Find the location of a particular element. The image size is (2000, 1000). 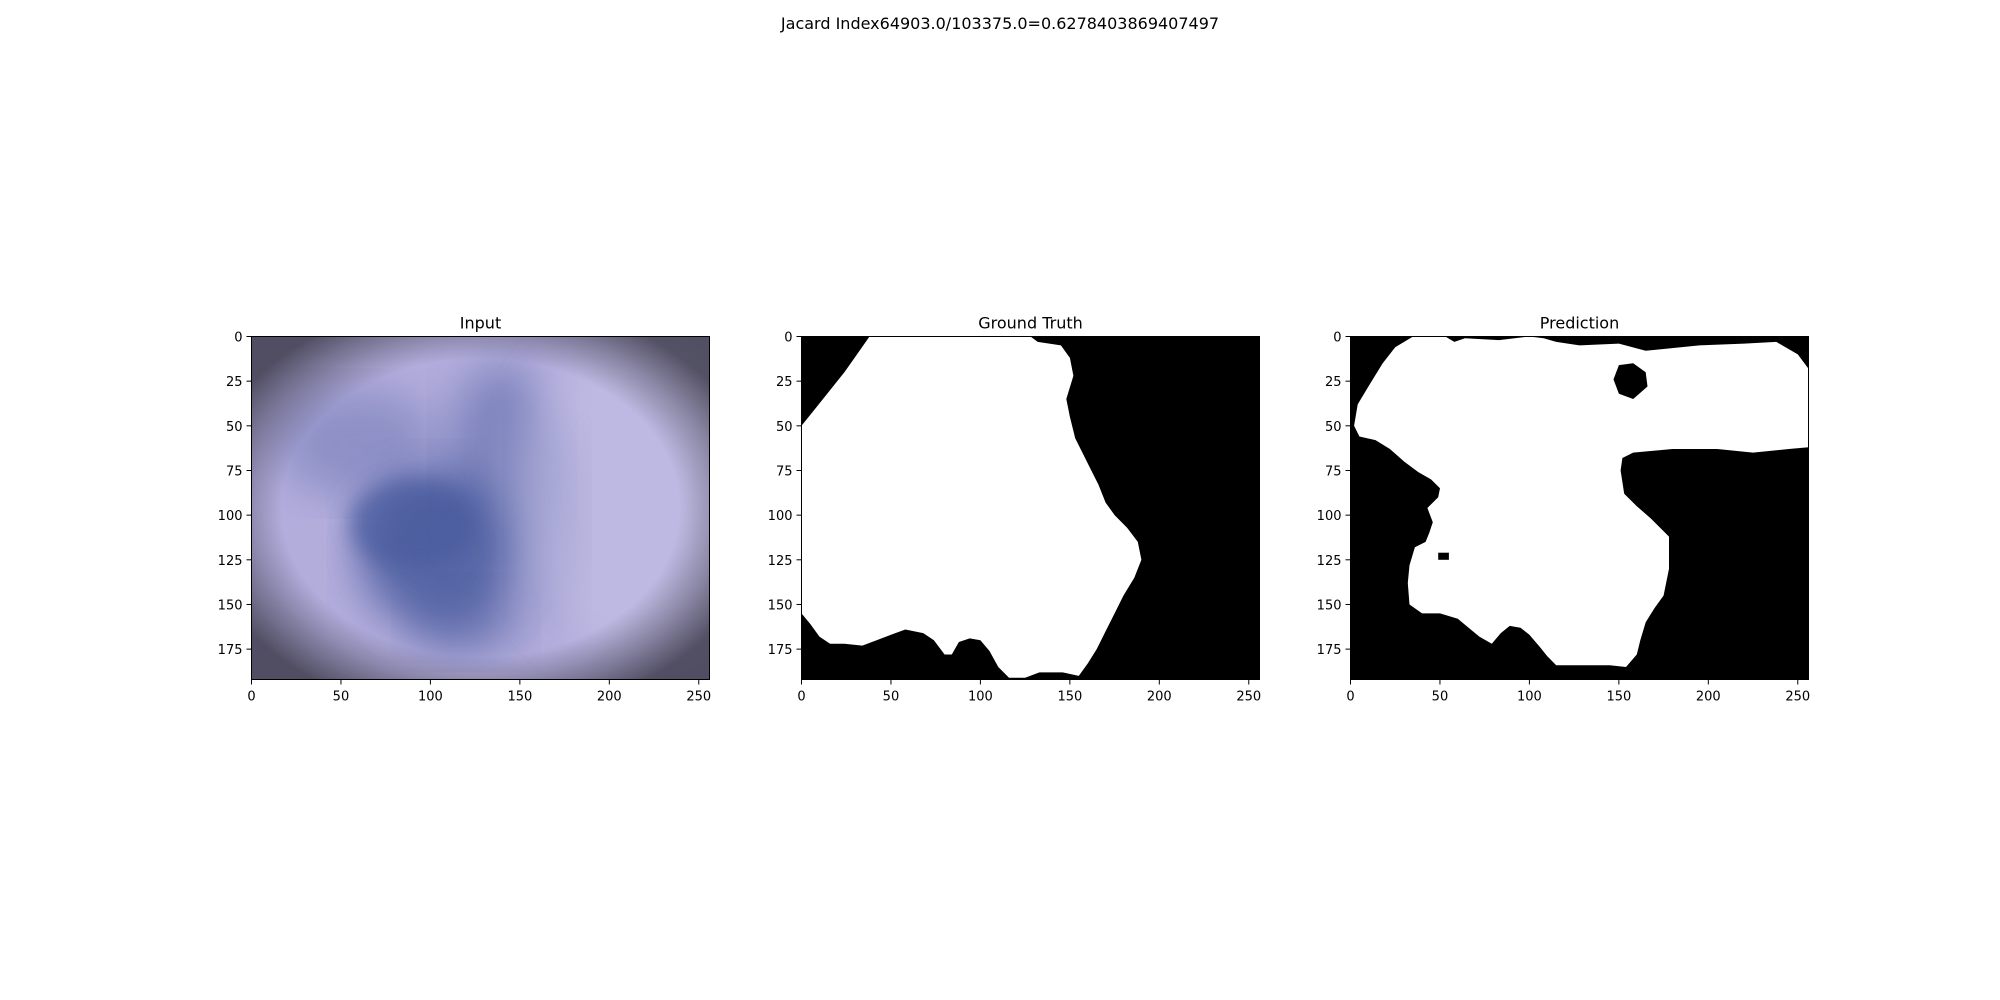

ground-truth-y-tick-label: 175 is located at coordinates (780, 650).